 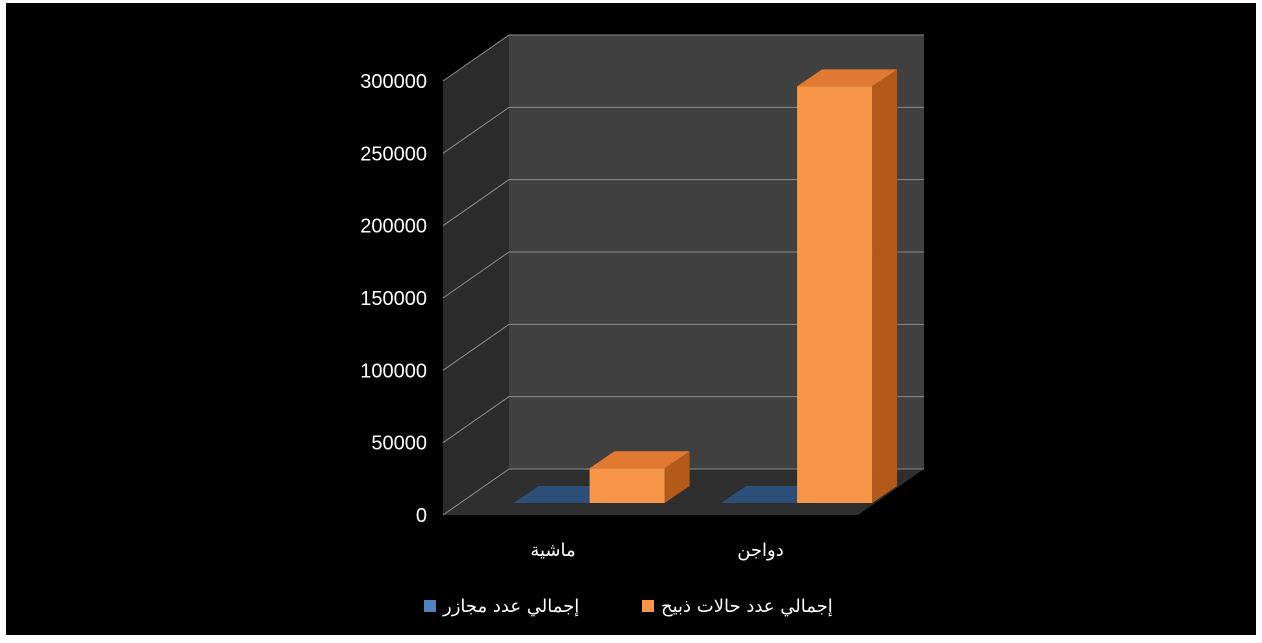 I want to click on legend-label: إجمالي عدد حالات ذبيح, so click(x=747, y=606).